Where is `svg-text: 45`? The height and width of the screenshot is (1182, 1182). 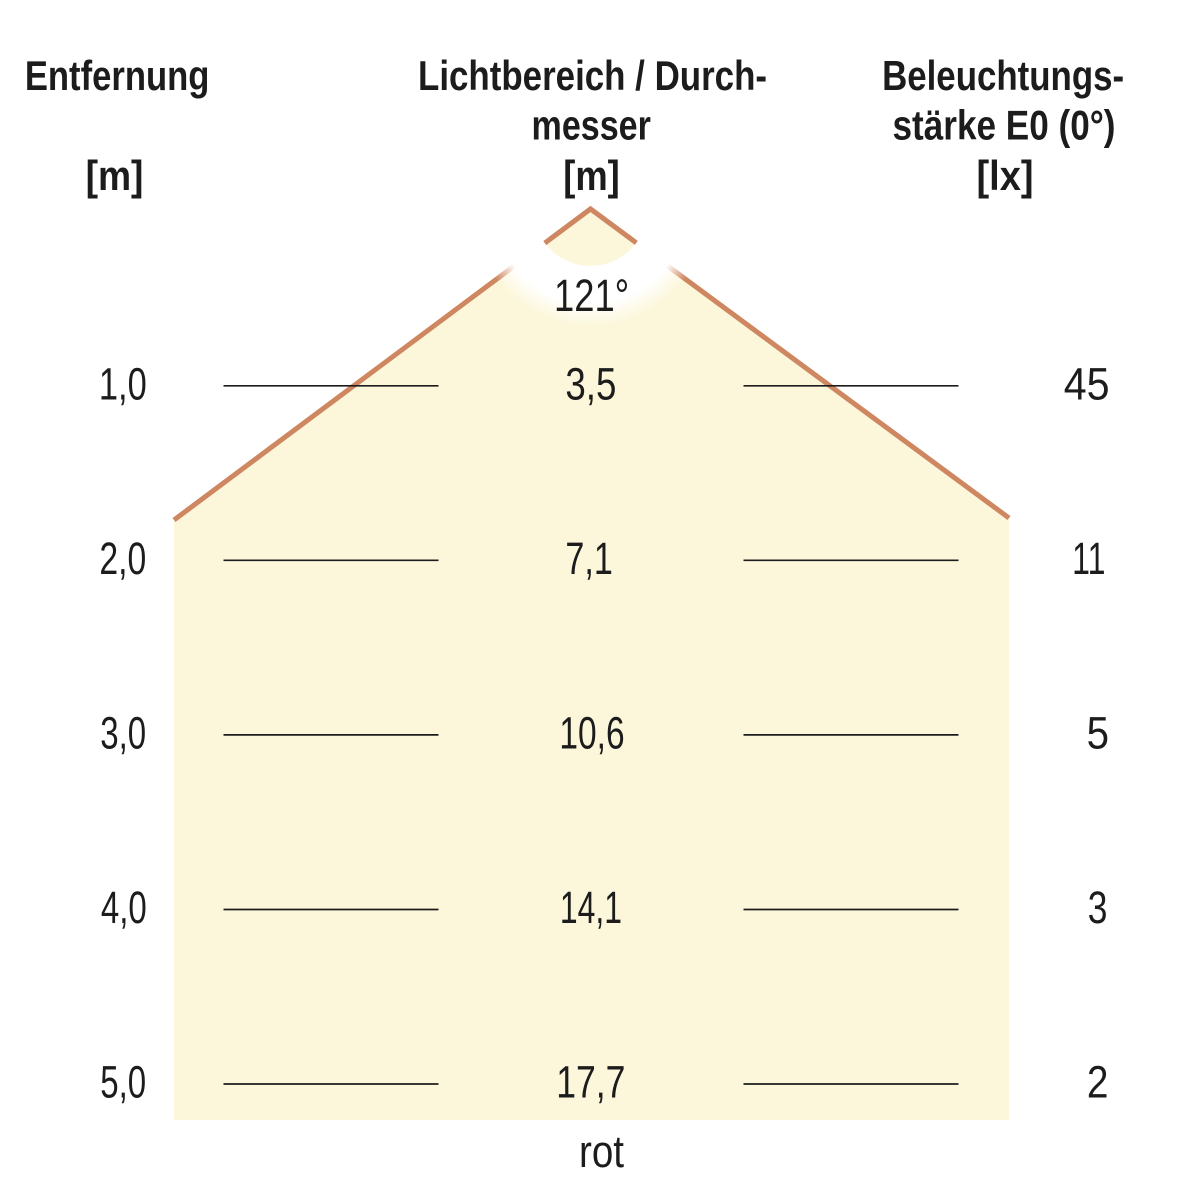 svg-text: 45 is located at coordinates (1087, 384).